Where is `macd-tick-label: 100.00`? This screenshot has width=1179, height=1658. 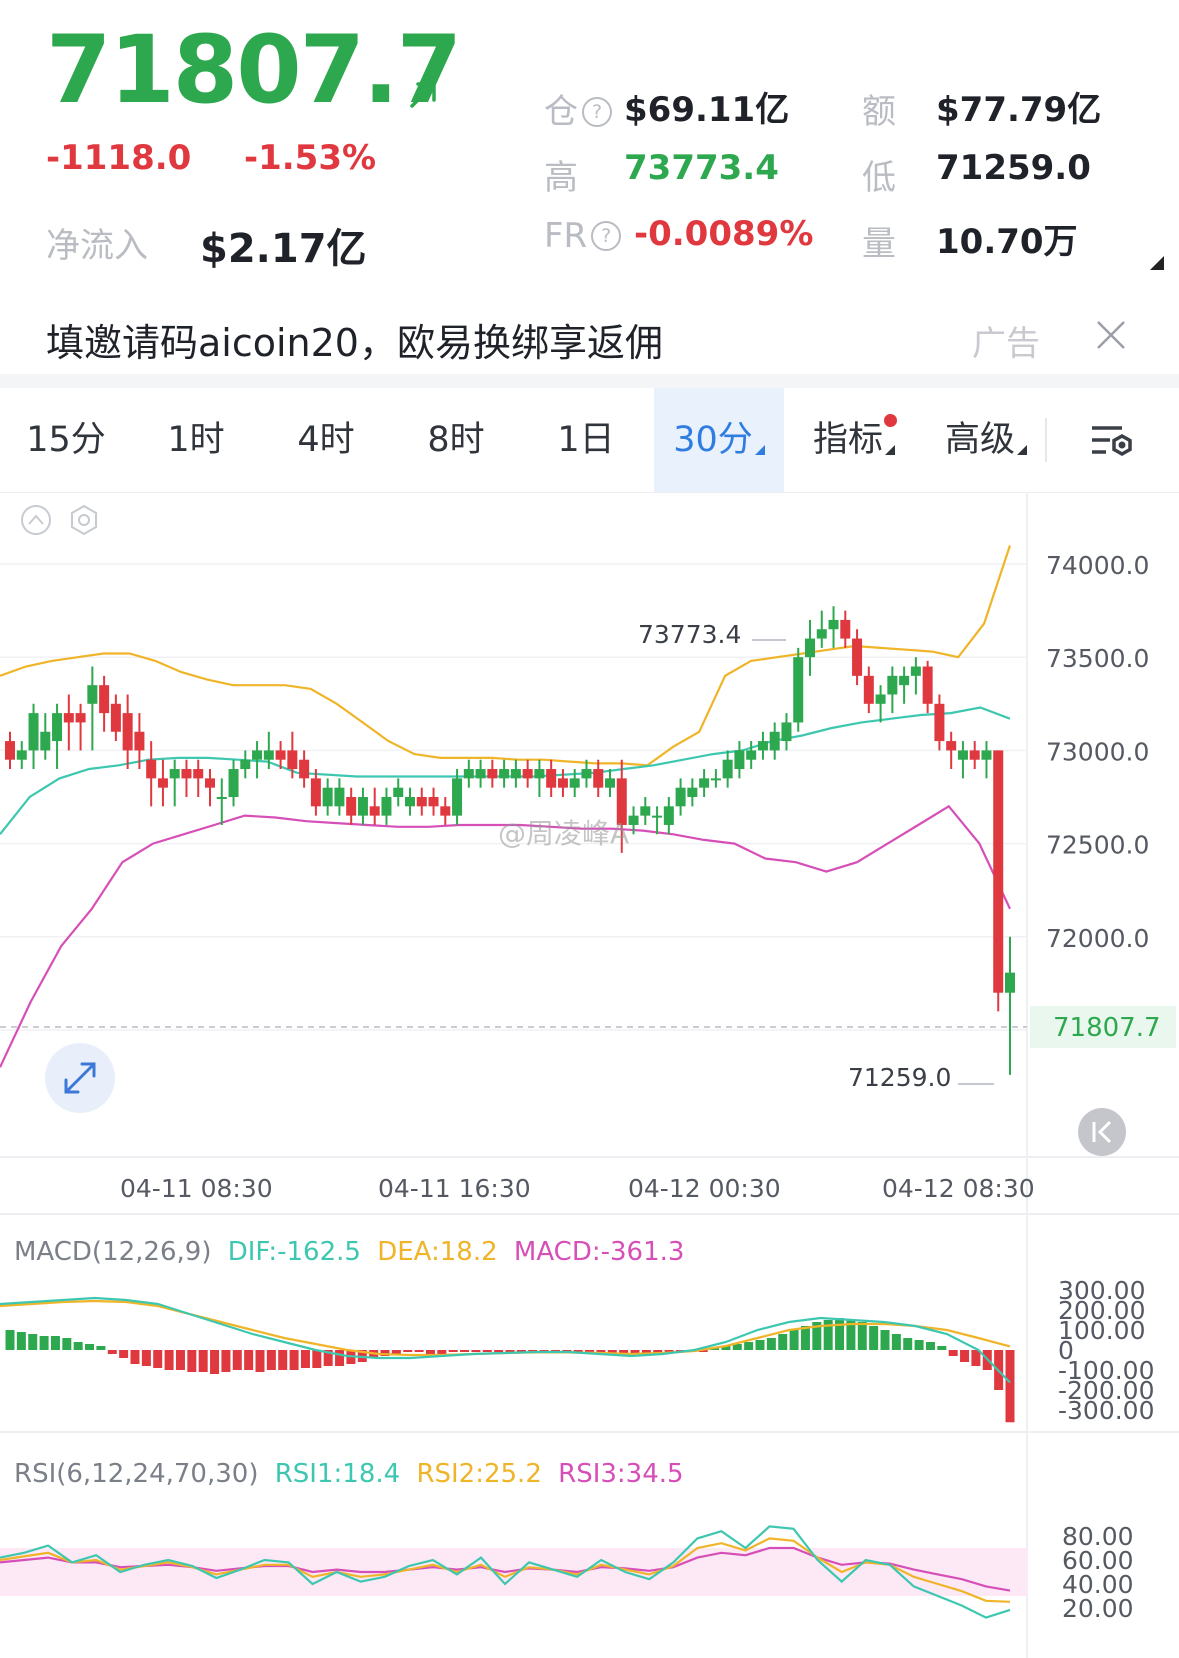
macd-tick-label: 100.00 is located at coordinates (1101, 1330).